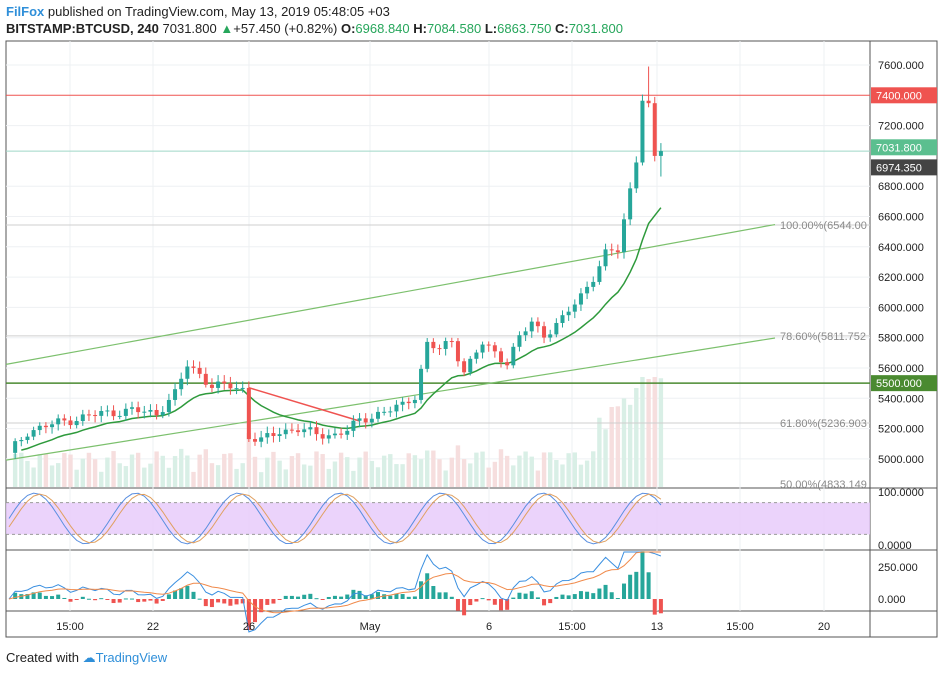 This screenshot has width=939, height=675. Describe the element at coordinates (901, 248) in the screenshot. I see `price-tick-label: 6400.000` at that location.